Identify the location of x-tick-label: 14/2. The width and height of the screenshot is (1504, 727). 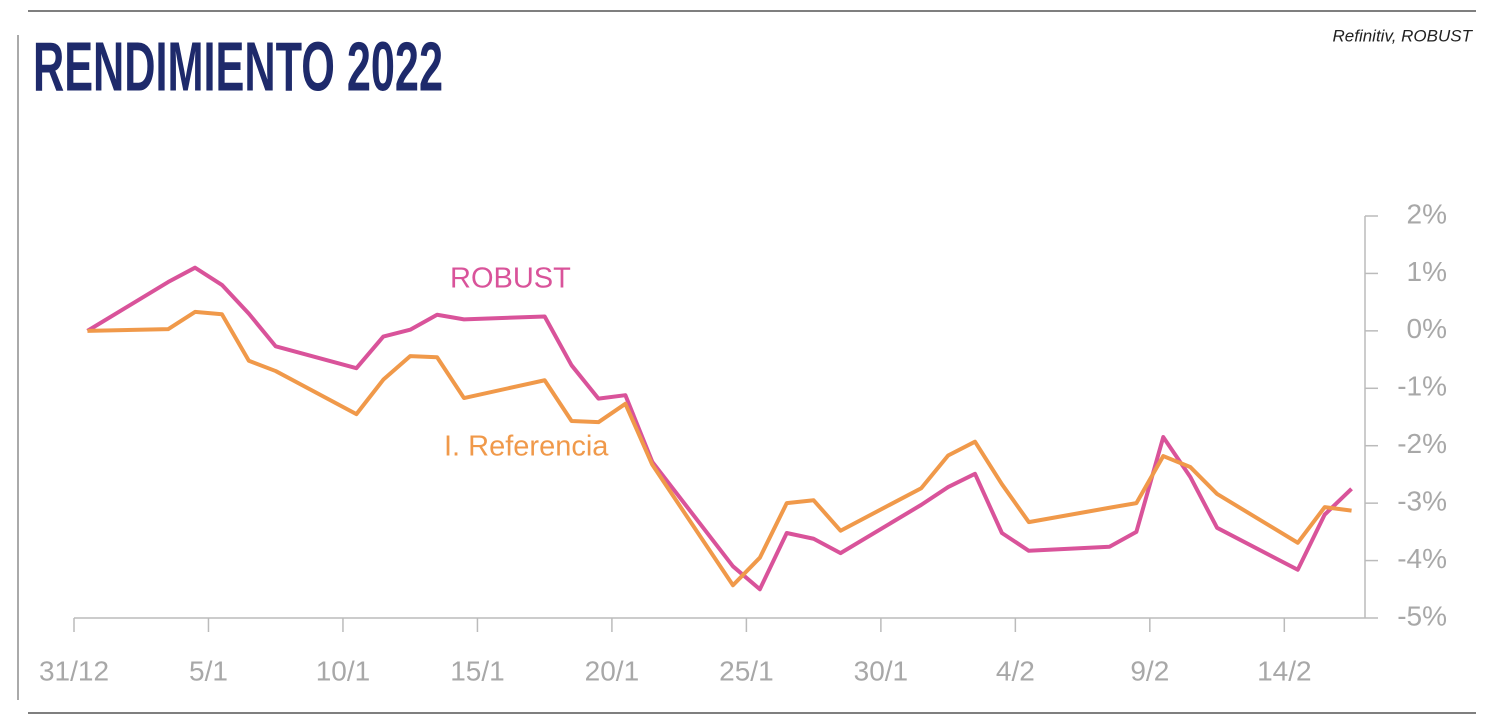
(1284, 670).